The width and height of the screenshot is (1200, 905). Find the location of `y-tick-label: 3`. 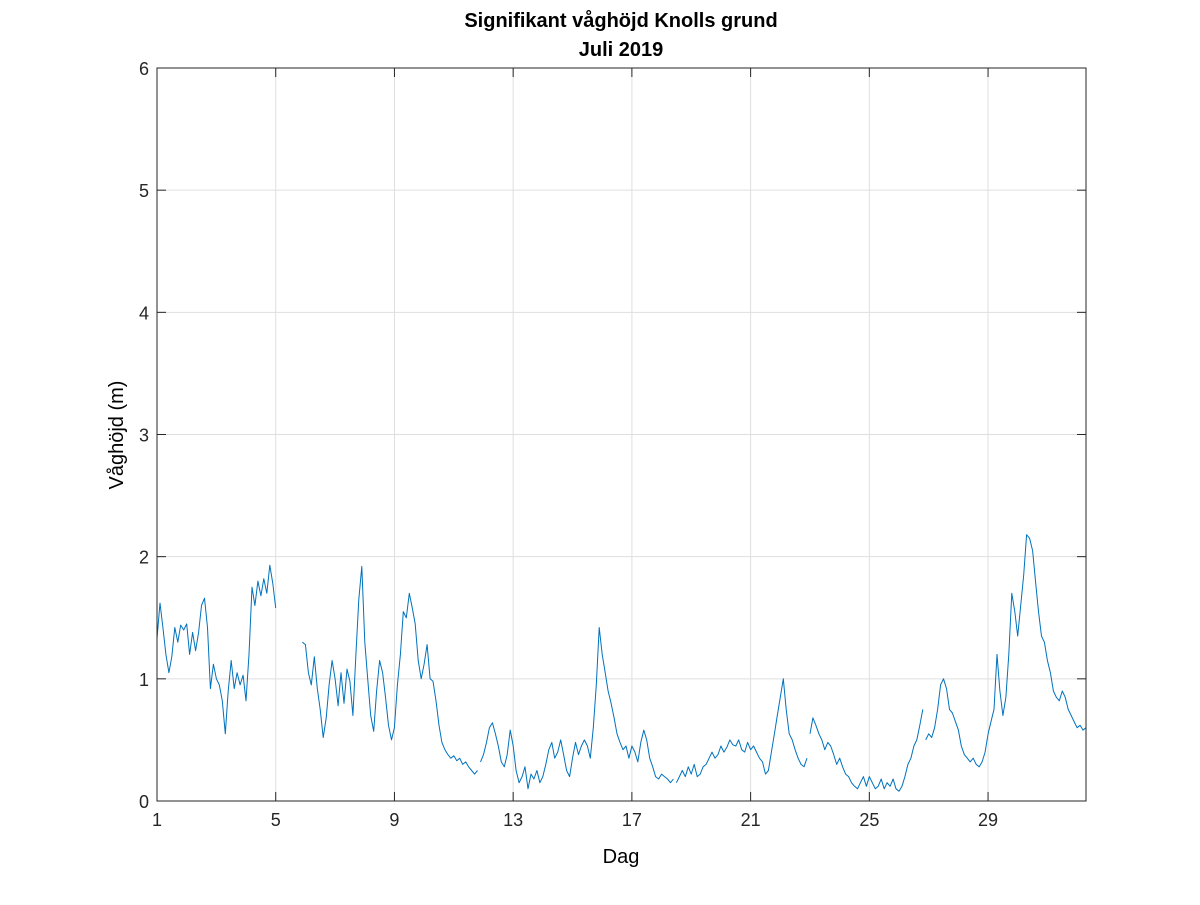

y-tick-label: 3 is located at coordinates (144, 436).